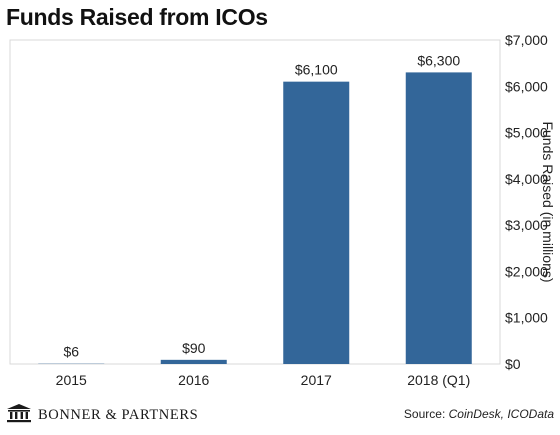 The width and height of the screenshot is (560, 435). Describe the element at coordinates (501, 414) in the screenshot. I see `source-names: CoinDesk, ICOData` at that location.